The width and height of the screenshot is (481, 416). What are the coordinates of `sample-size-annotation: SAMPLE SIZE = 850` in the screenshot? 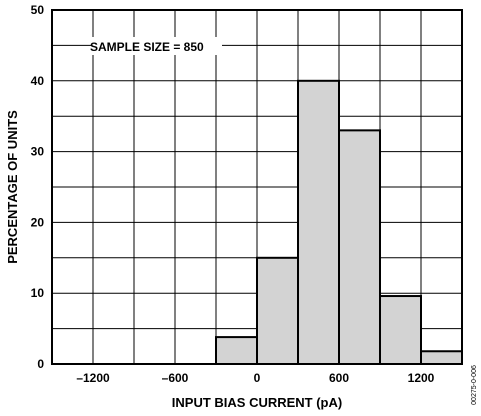 It's located at (147, 47).